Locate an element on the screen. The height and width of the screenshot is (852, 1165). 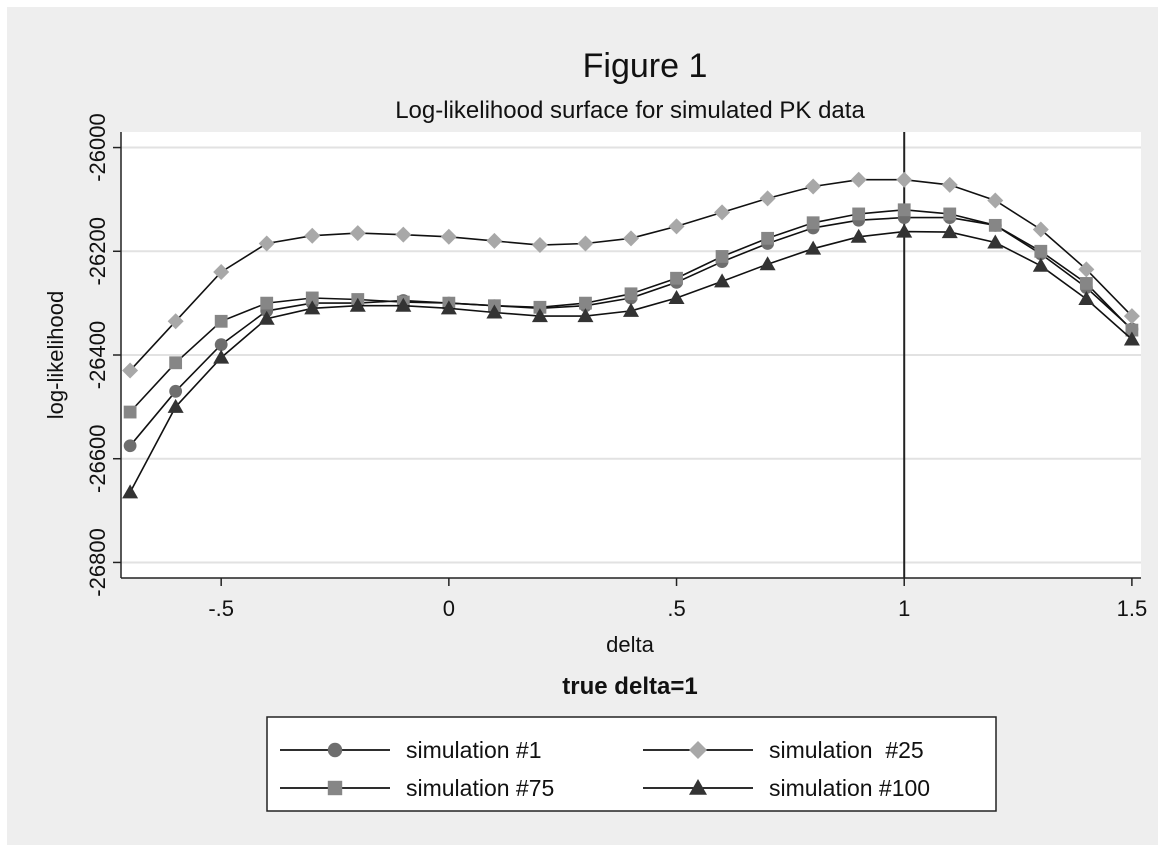
x-tick-label: 1.5 is located at coordinates (1132, 608).